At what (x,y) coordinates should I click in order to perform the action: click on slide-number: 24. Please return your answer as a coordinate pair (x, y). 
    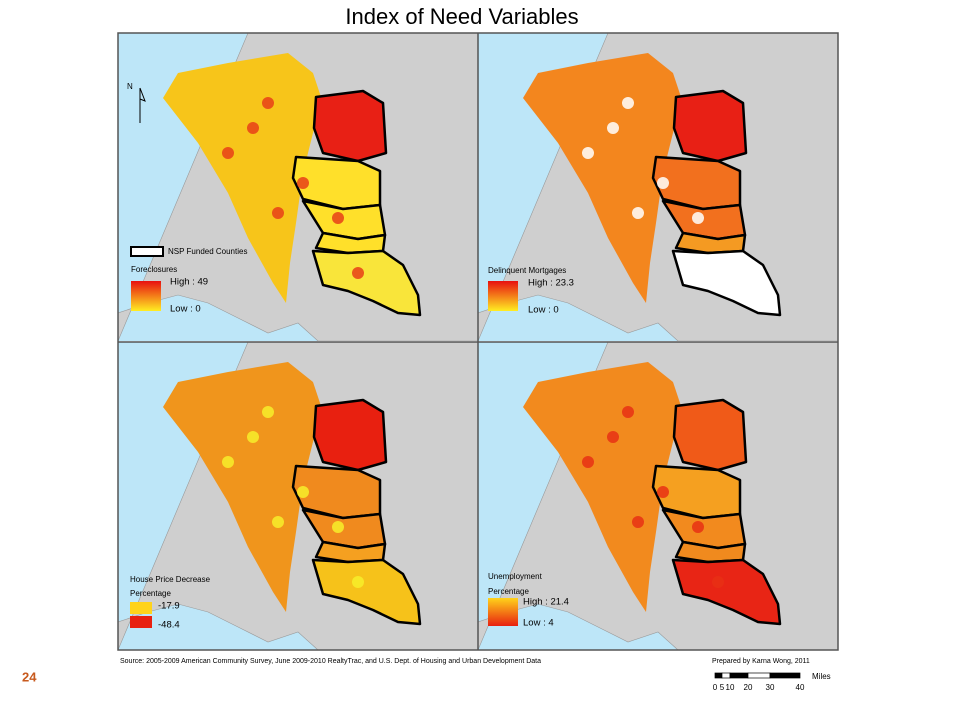
    Looking at the image, I should click on (29, 676).